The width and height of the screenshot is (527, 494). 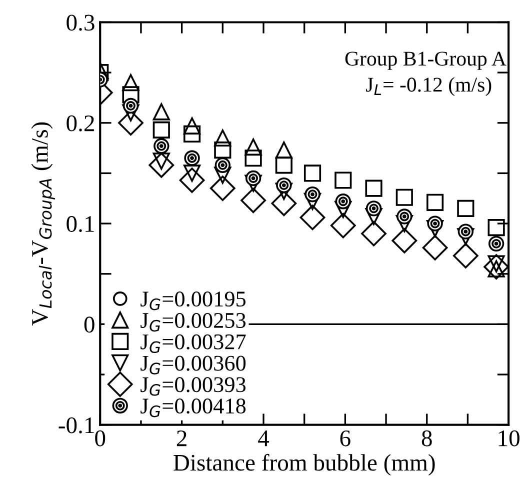 I want to click on y-tick-label: 0.3, so click(x=80, y=22).